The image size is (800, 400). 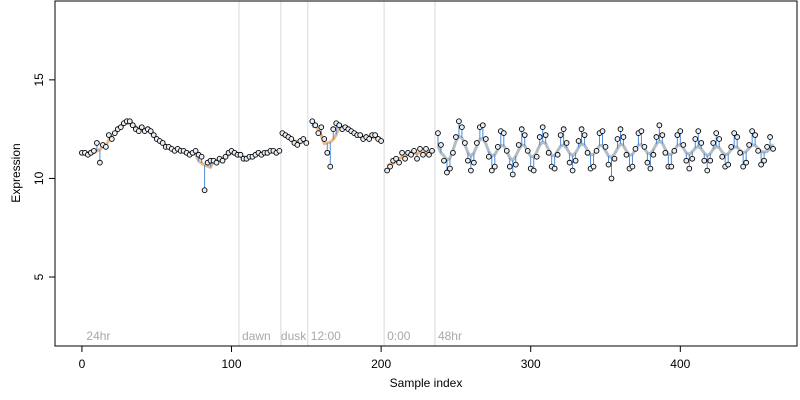 I want to click on x-tick-label: 400, so click(x=680, y=364).